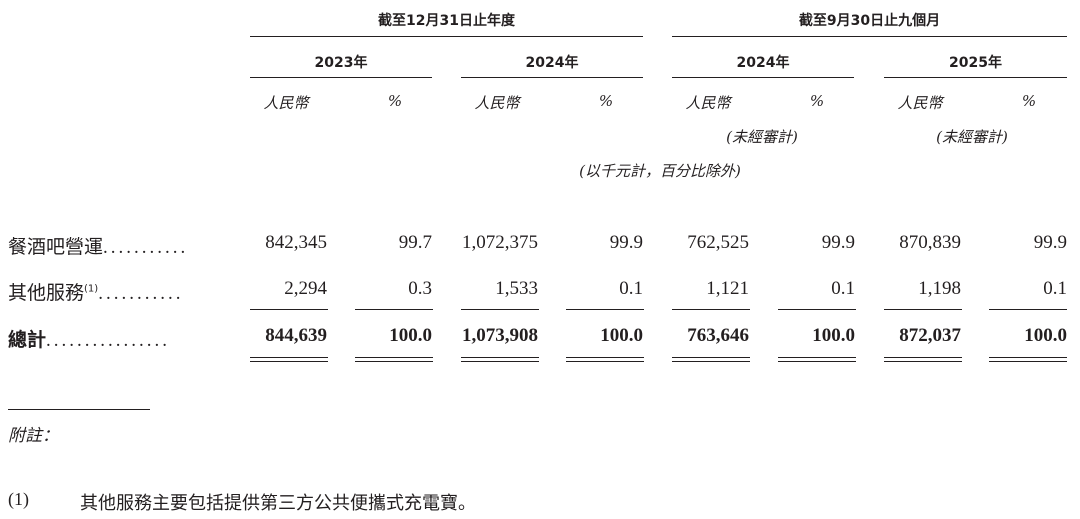 The height and width of the screenshot is (519, 1080). What do you see at coordinates (278, 503) in the screenshot?
I see `footnote-text: 其他服務主要包括提供第三方公共便攜式充電寶。` at bounding box center [278, 503].